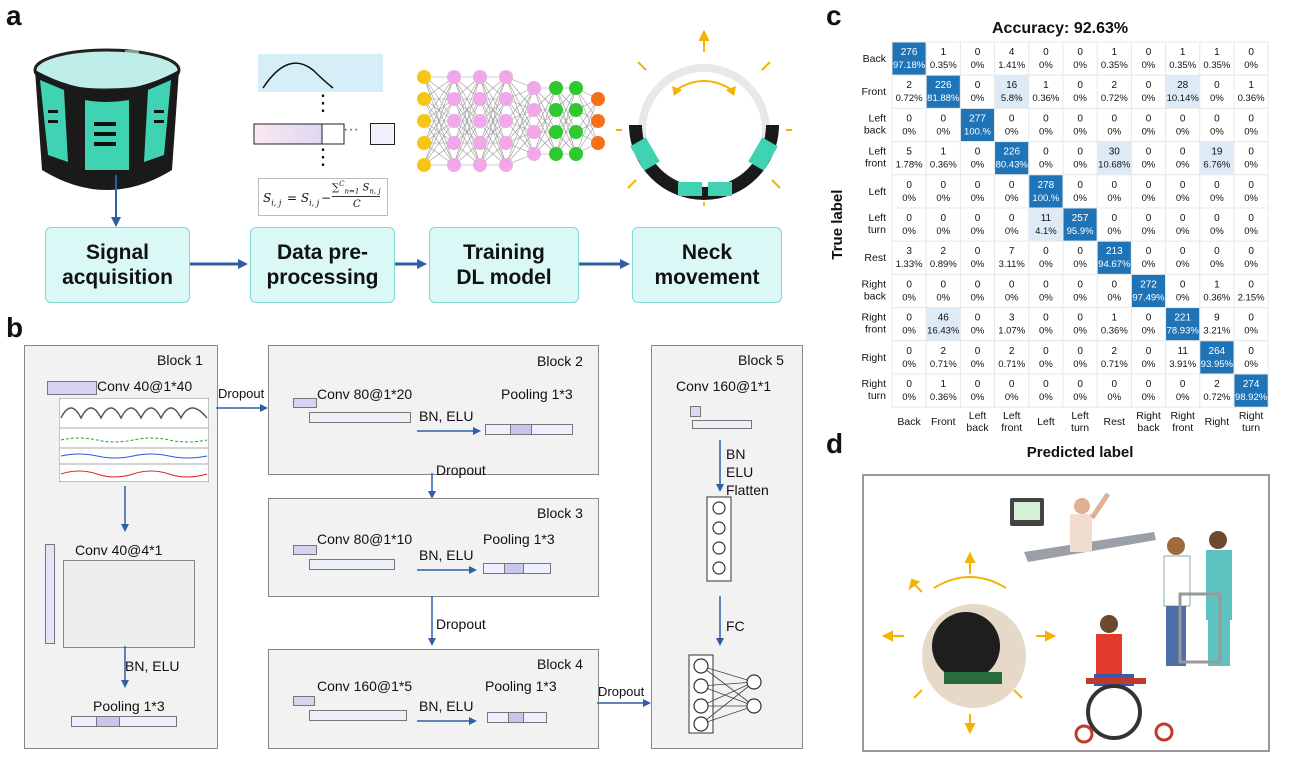  I want to click on cm-cell-percent: 0.71%, so click(943, 364).